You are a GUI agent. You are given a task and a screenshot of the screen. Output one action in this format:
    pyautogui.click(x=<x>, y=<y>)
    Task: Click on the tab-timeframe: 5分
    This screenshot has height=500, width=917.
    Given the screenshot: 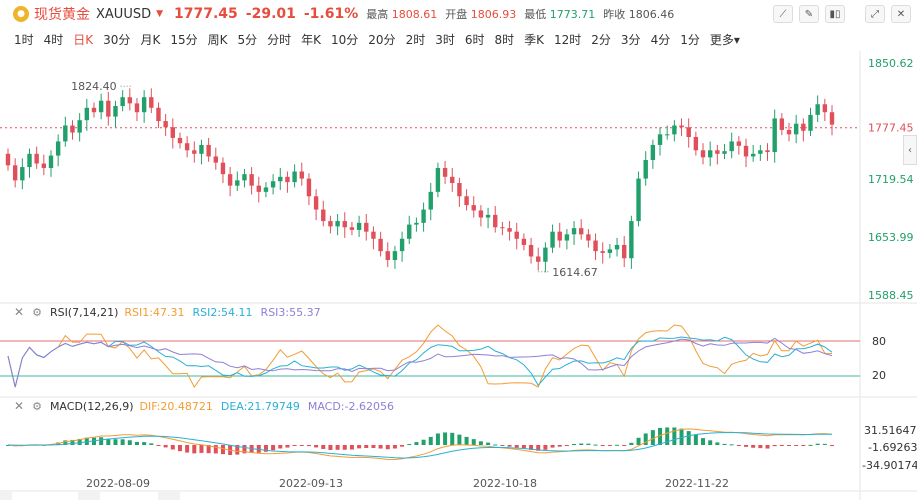 What is the action you would take?
    pyautogui.click(x=247, y=39)
    